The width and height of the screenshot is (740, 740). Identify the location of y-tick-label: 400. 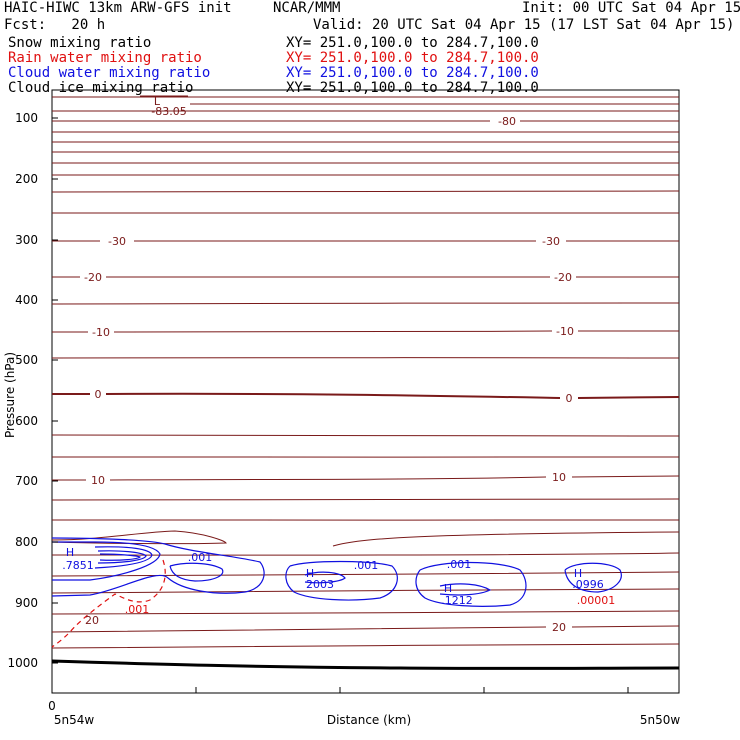
(26, 300).